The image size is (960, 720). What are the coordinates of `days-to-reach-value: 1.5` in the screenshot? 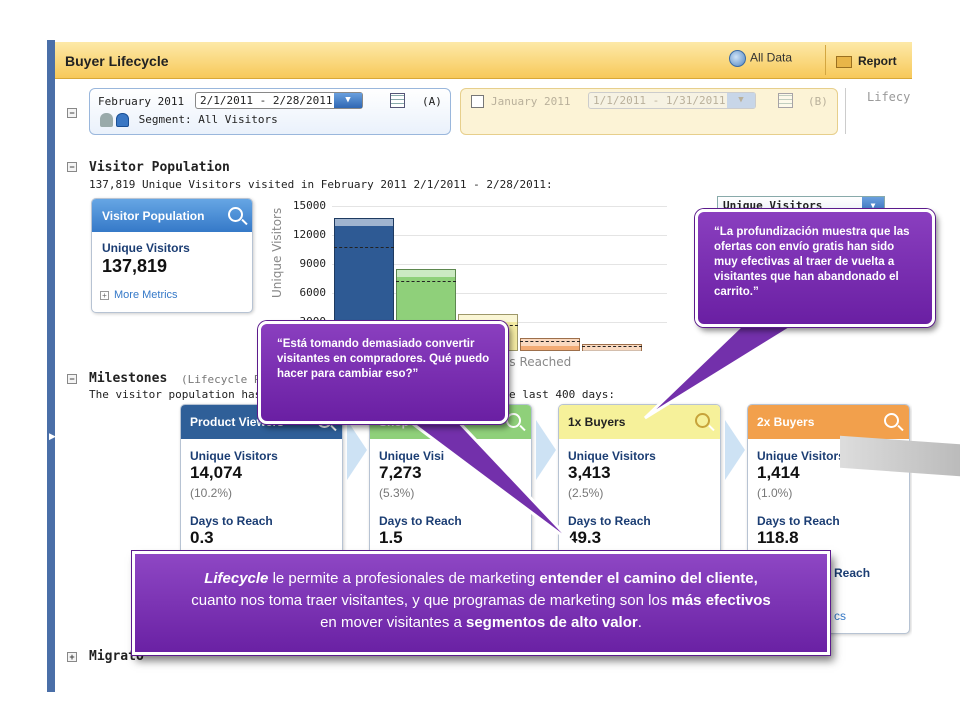 It's located at (391, 537).